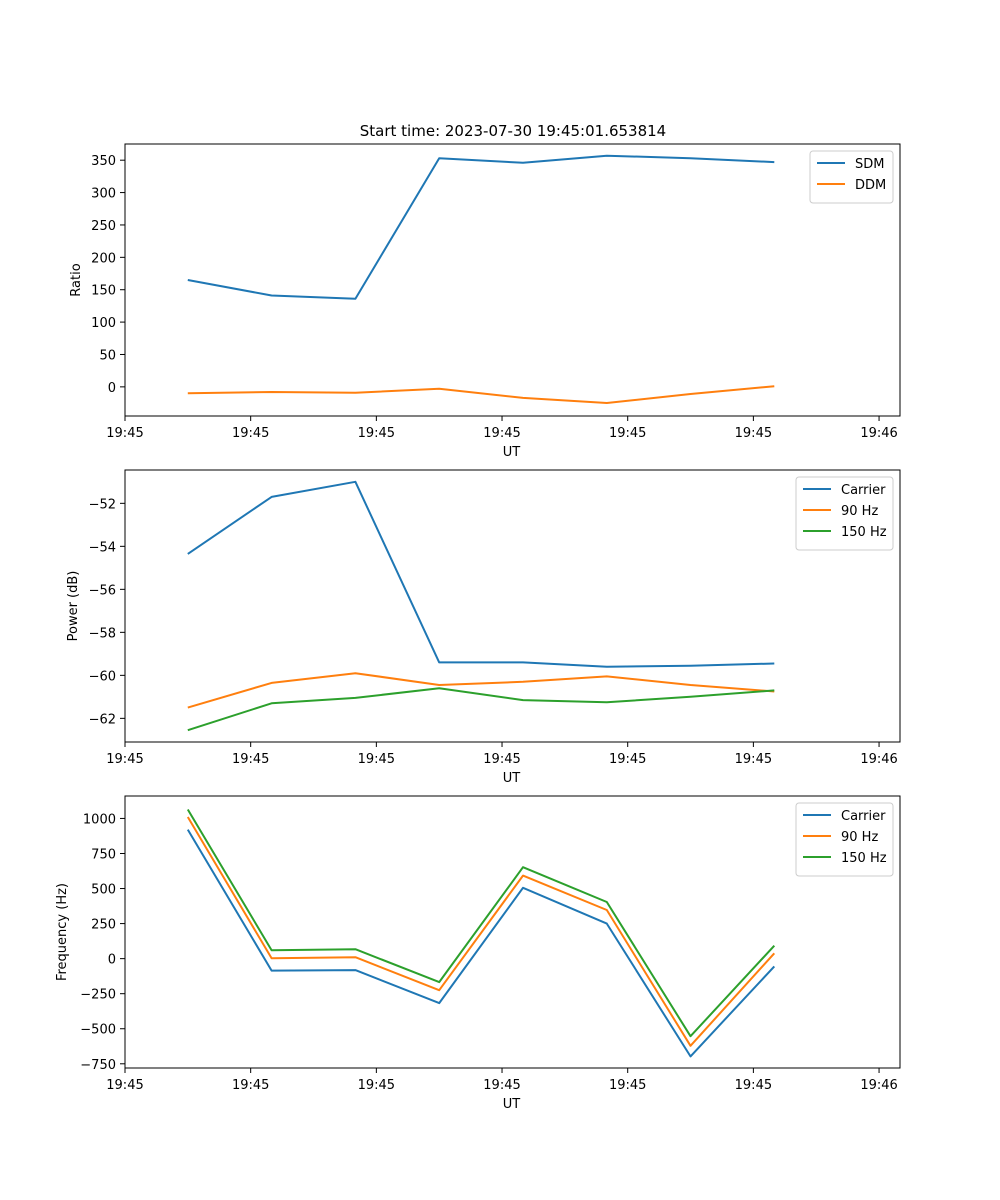 The height and width of the screenshot is (1200, 1000). I want to click on y-tick-label: 350, so click(103, 161).